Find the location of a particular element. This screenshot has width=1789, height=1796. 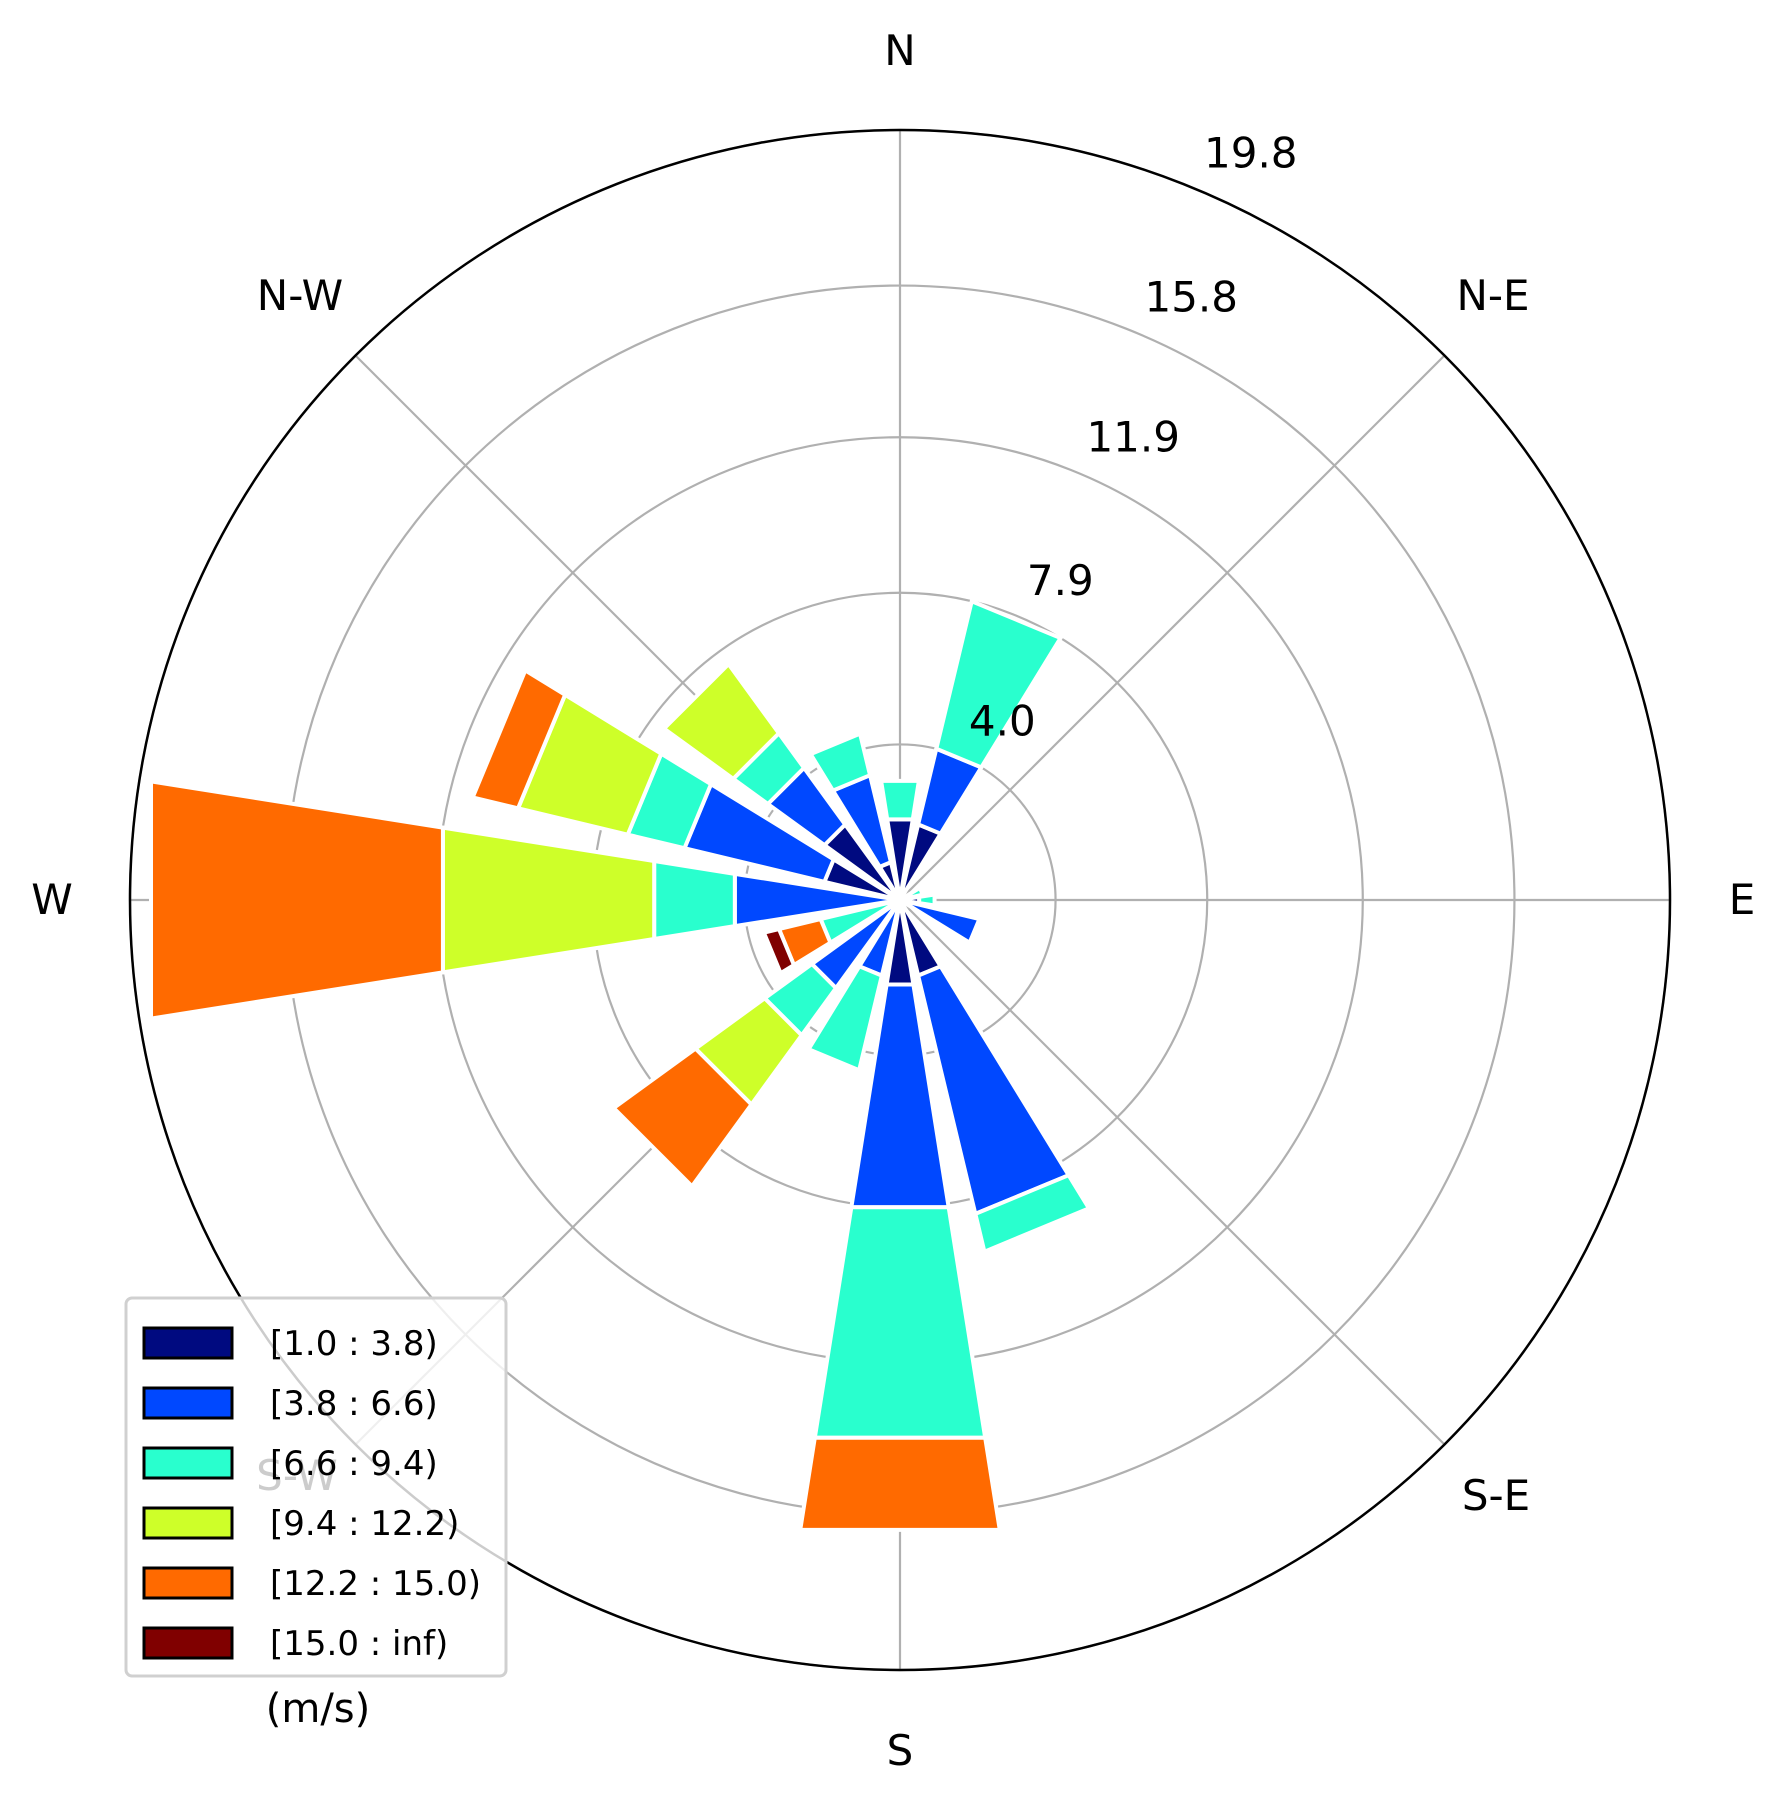

radial-tick-label: 15.8 is located at coordinates (1191, 296).